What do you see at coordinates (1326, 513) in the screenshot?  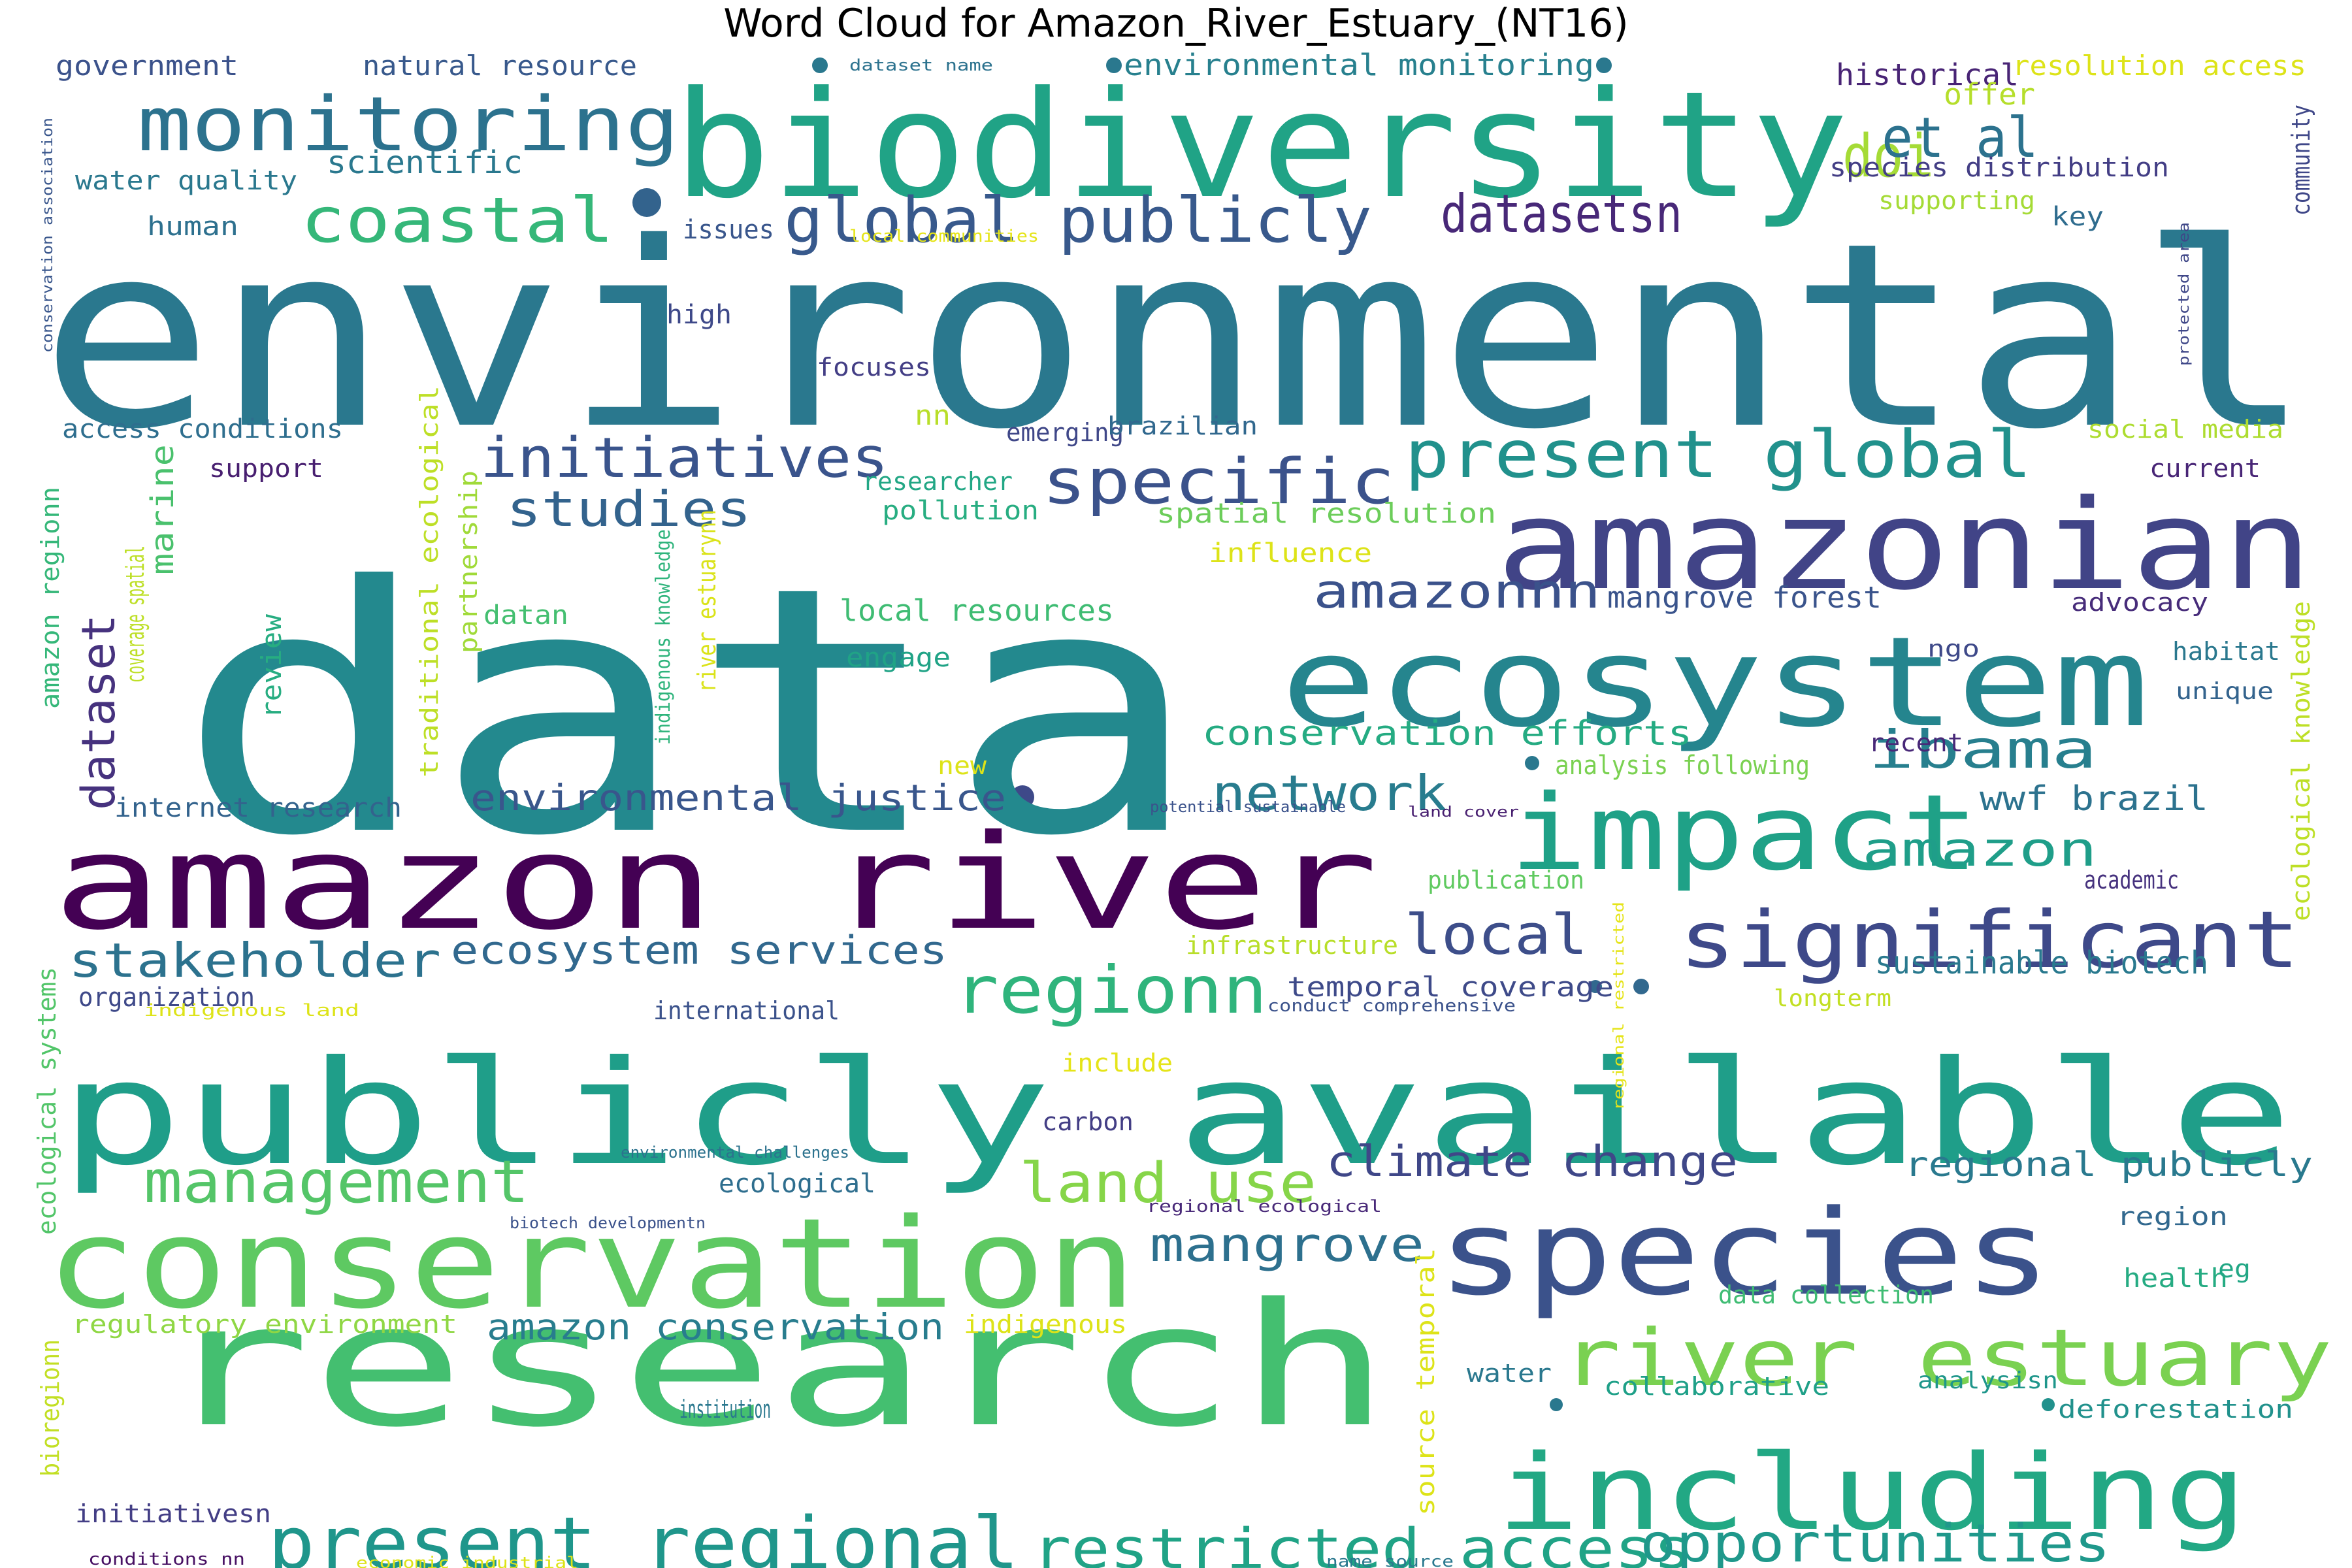 I see `cloud-word: spatial resolution` at bounding box center [1326, 513].